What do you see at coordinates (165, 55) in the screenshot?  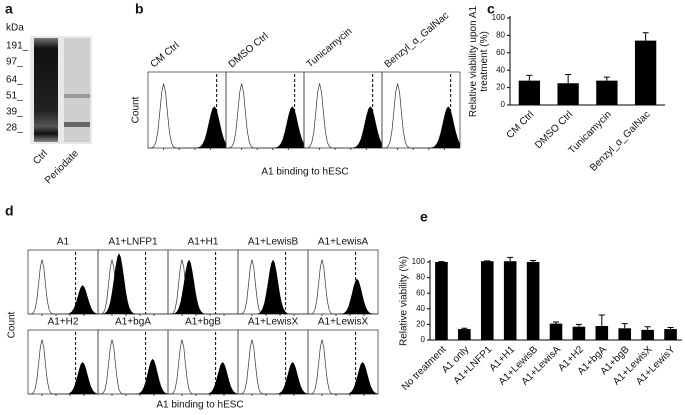 I see `histogram-title: CM Ctrl` at bounding box center [165, 55].